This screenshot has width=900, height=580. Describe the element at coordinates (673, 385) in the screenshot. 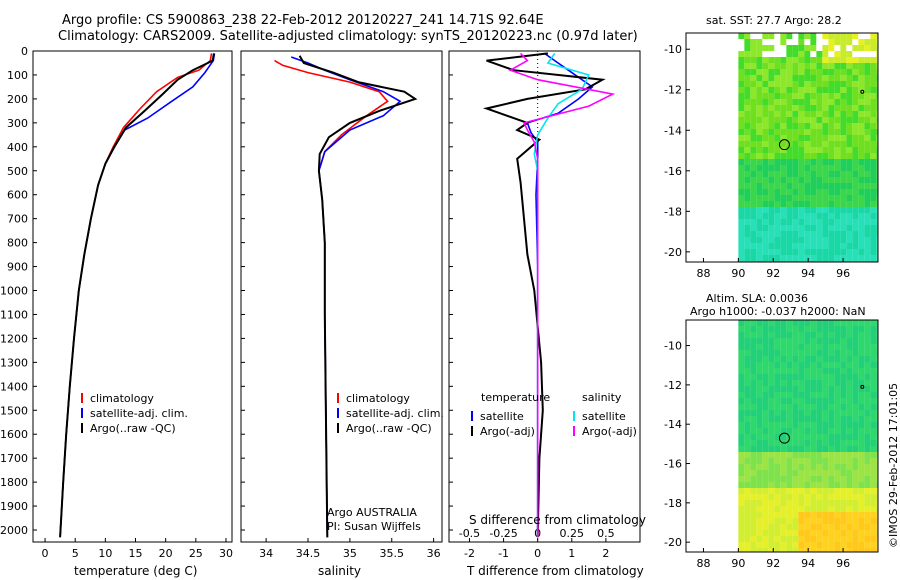

I see `sla-map-ytick-label: -12` at that location.